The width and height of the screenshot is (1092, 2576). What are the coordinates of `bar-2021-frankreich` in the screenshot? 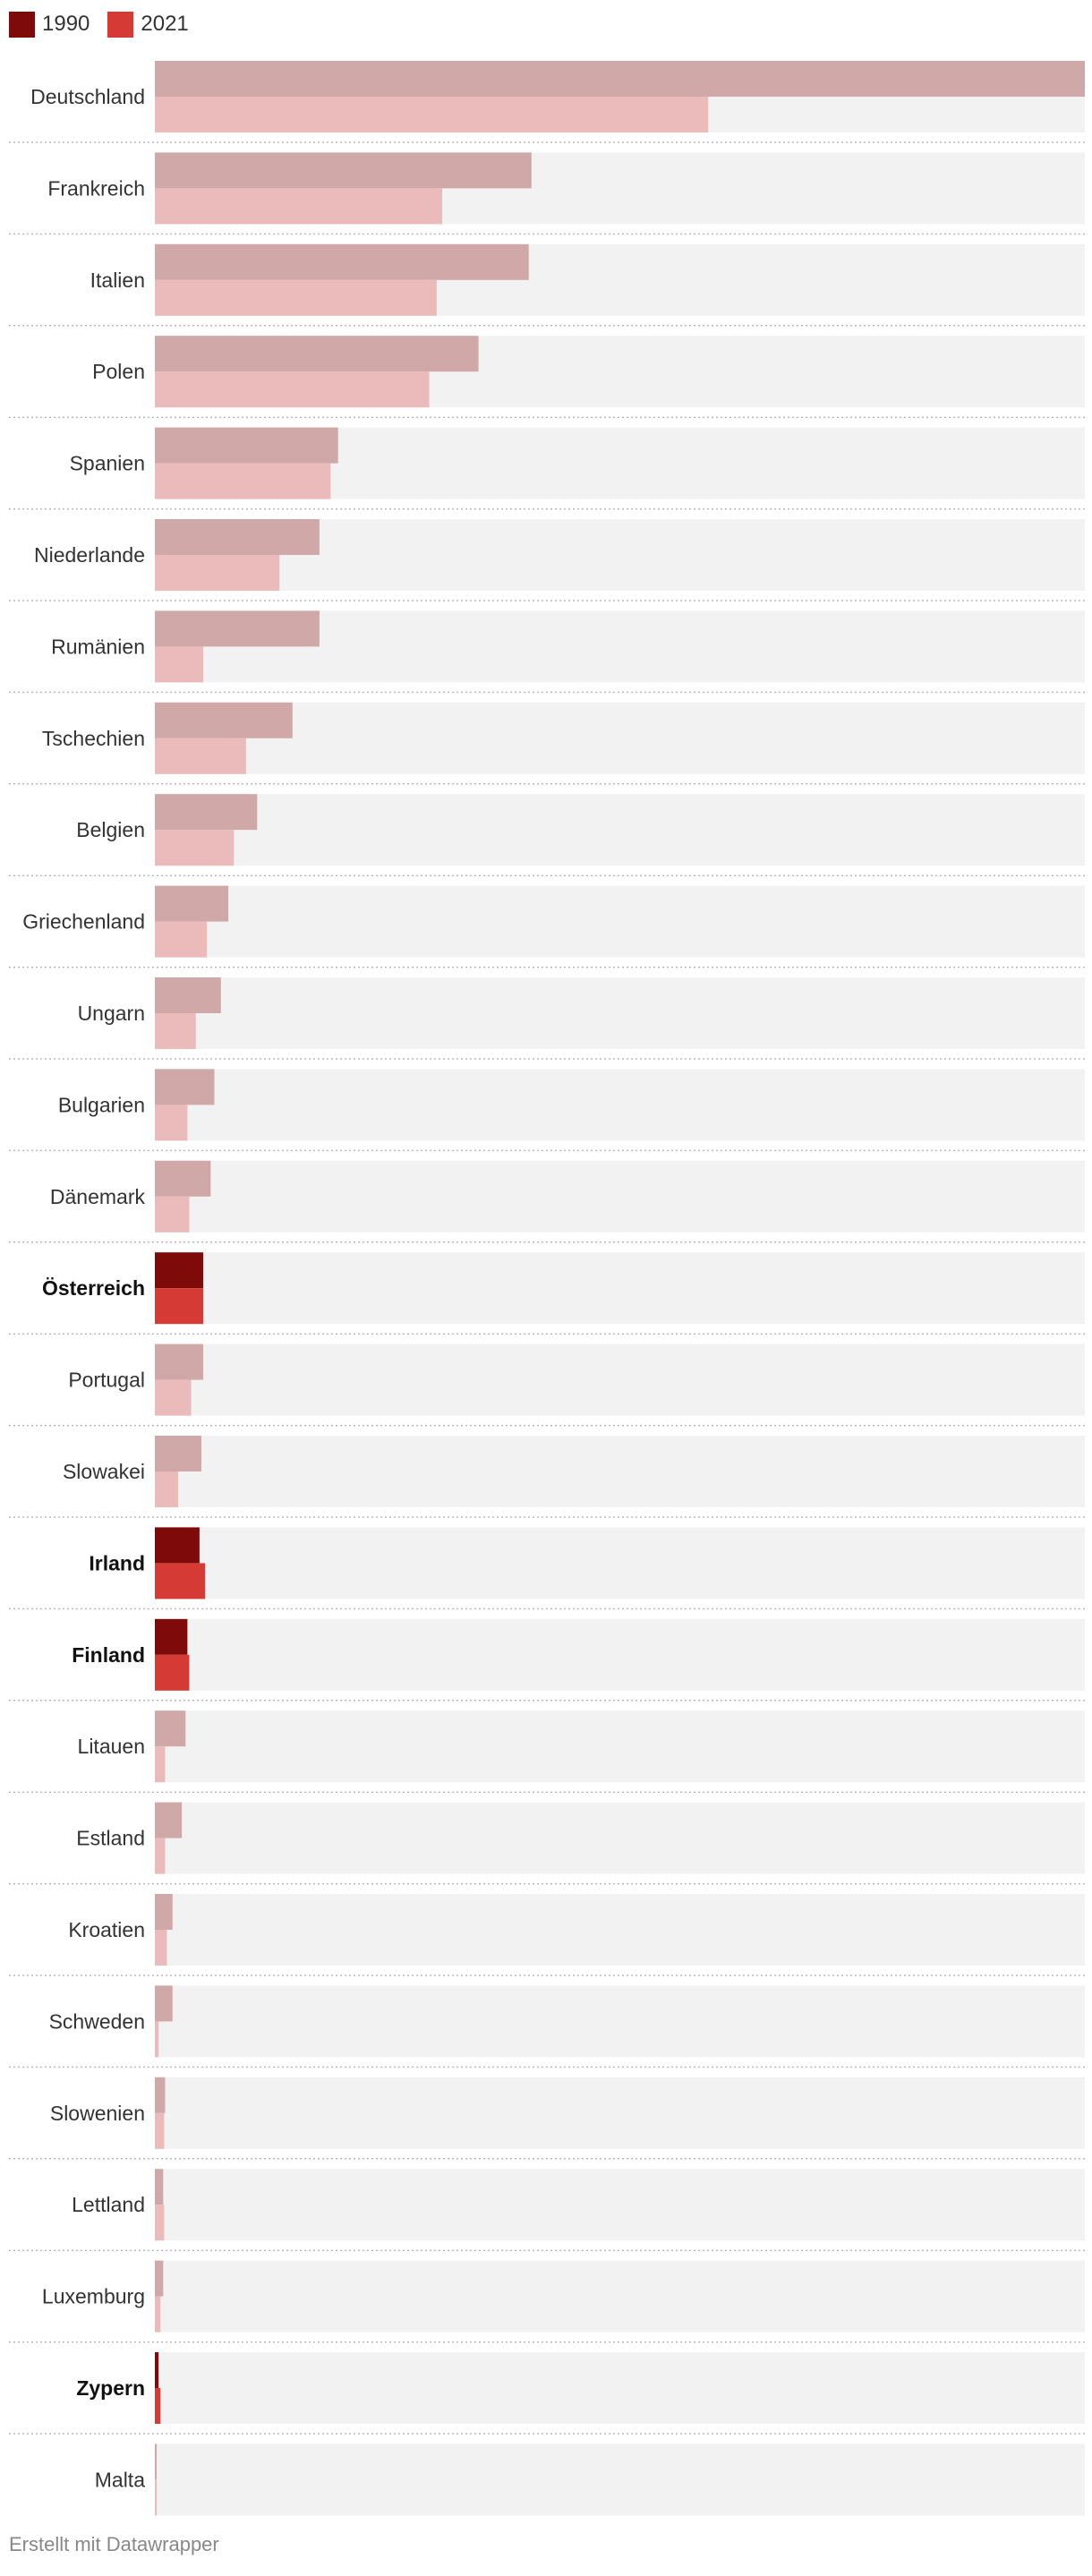 It's located at (299, 206).